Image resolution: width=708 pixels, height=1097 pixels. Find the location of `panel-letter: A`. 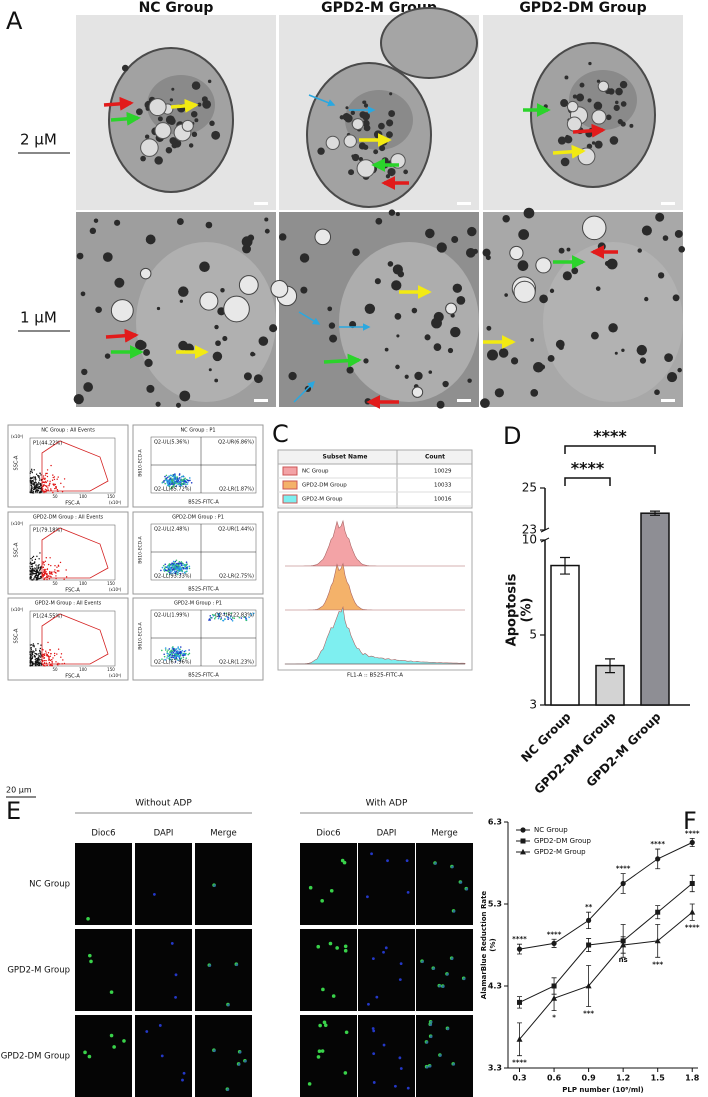

panel-letter: A is located at coordinates (14, 21).